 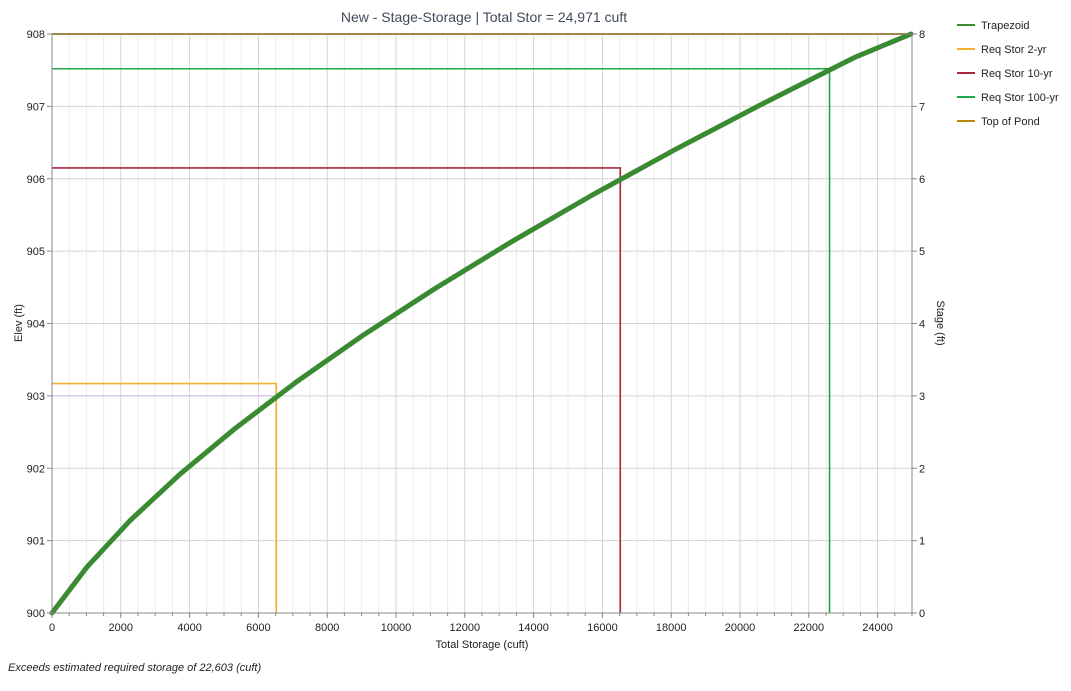 I want to click on y2-tick-label: 4, so click(x=922, y=325).